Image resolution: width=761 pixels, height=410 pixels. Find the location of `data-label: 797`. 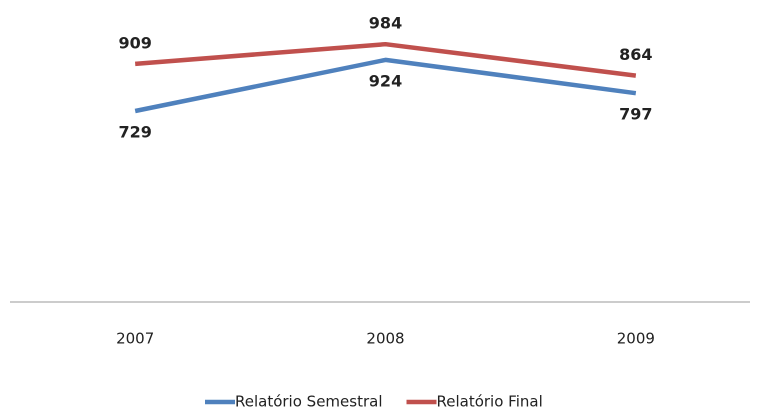

data-label: 797 is located at coordinates (635, 114).